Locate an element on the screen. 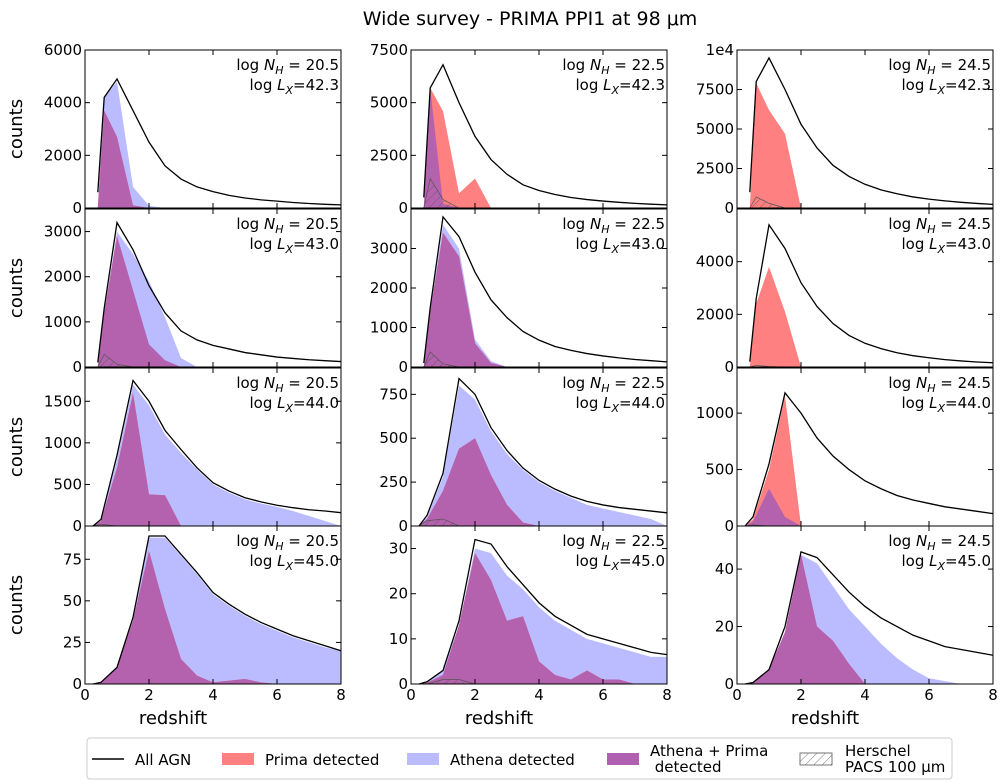 This screenshot has height=781, width=1006. legend-entry-both: Athena + Prima detected is located at coordinates (687, 759).